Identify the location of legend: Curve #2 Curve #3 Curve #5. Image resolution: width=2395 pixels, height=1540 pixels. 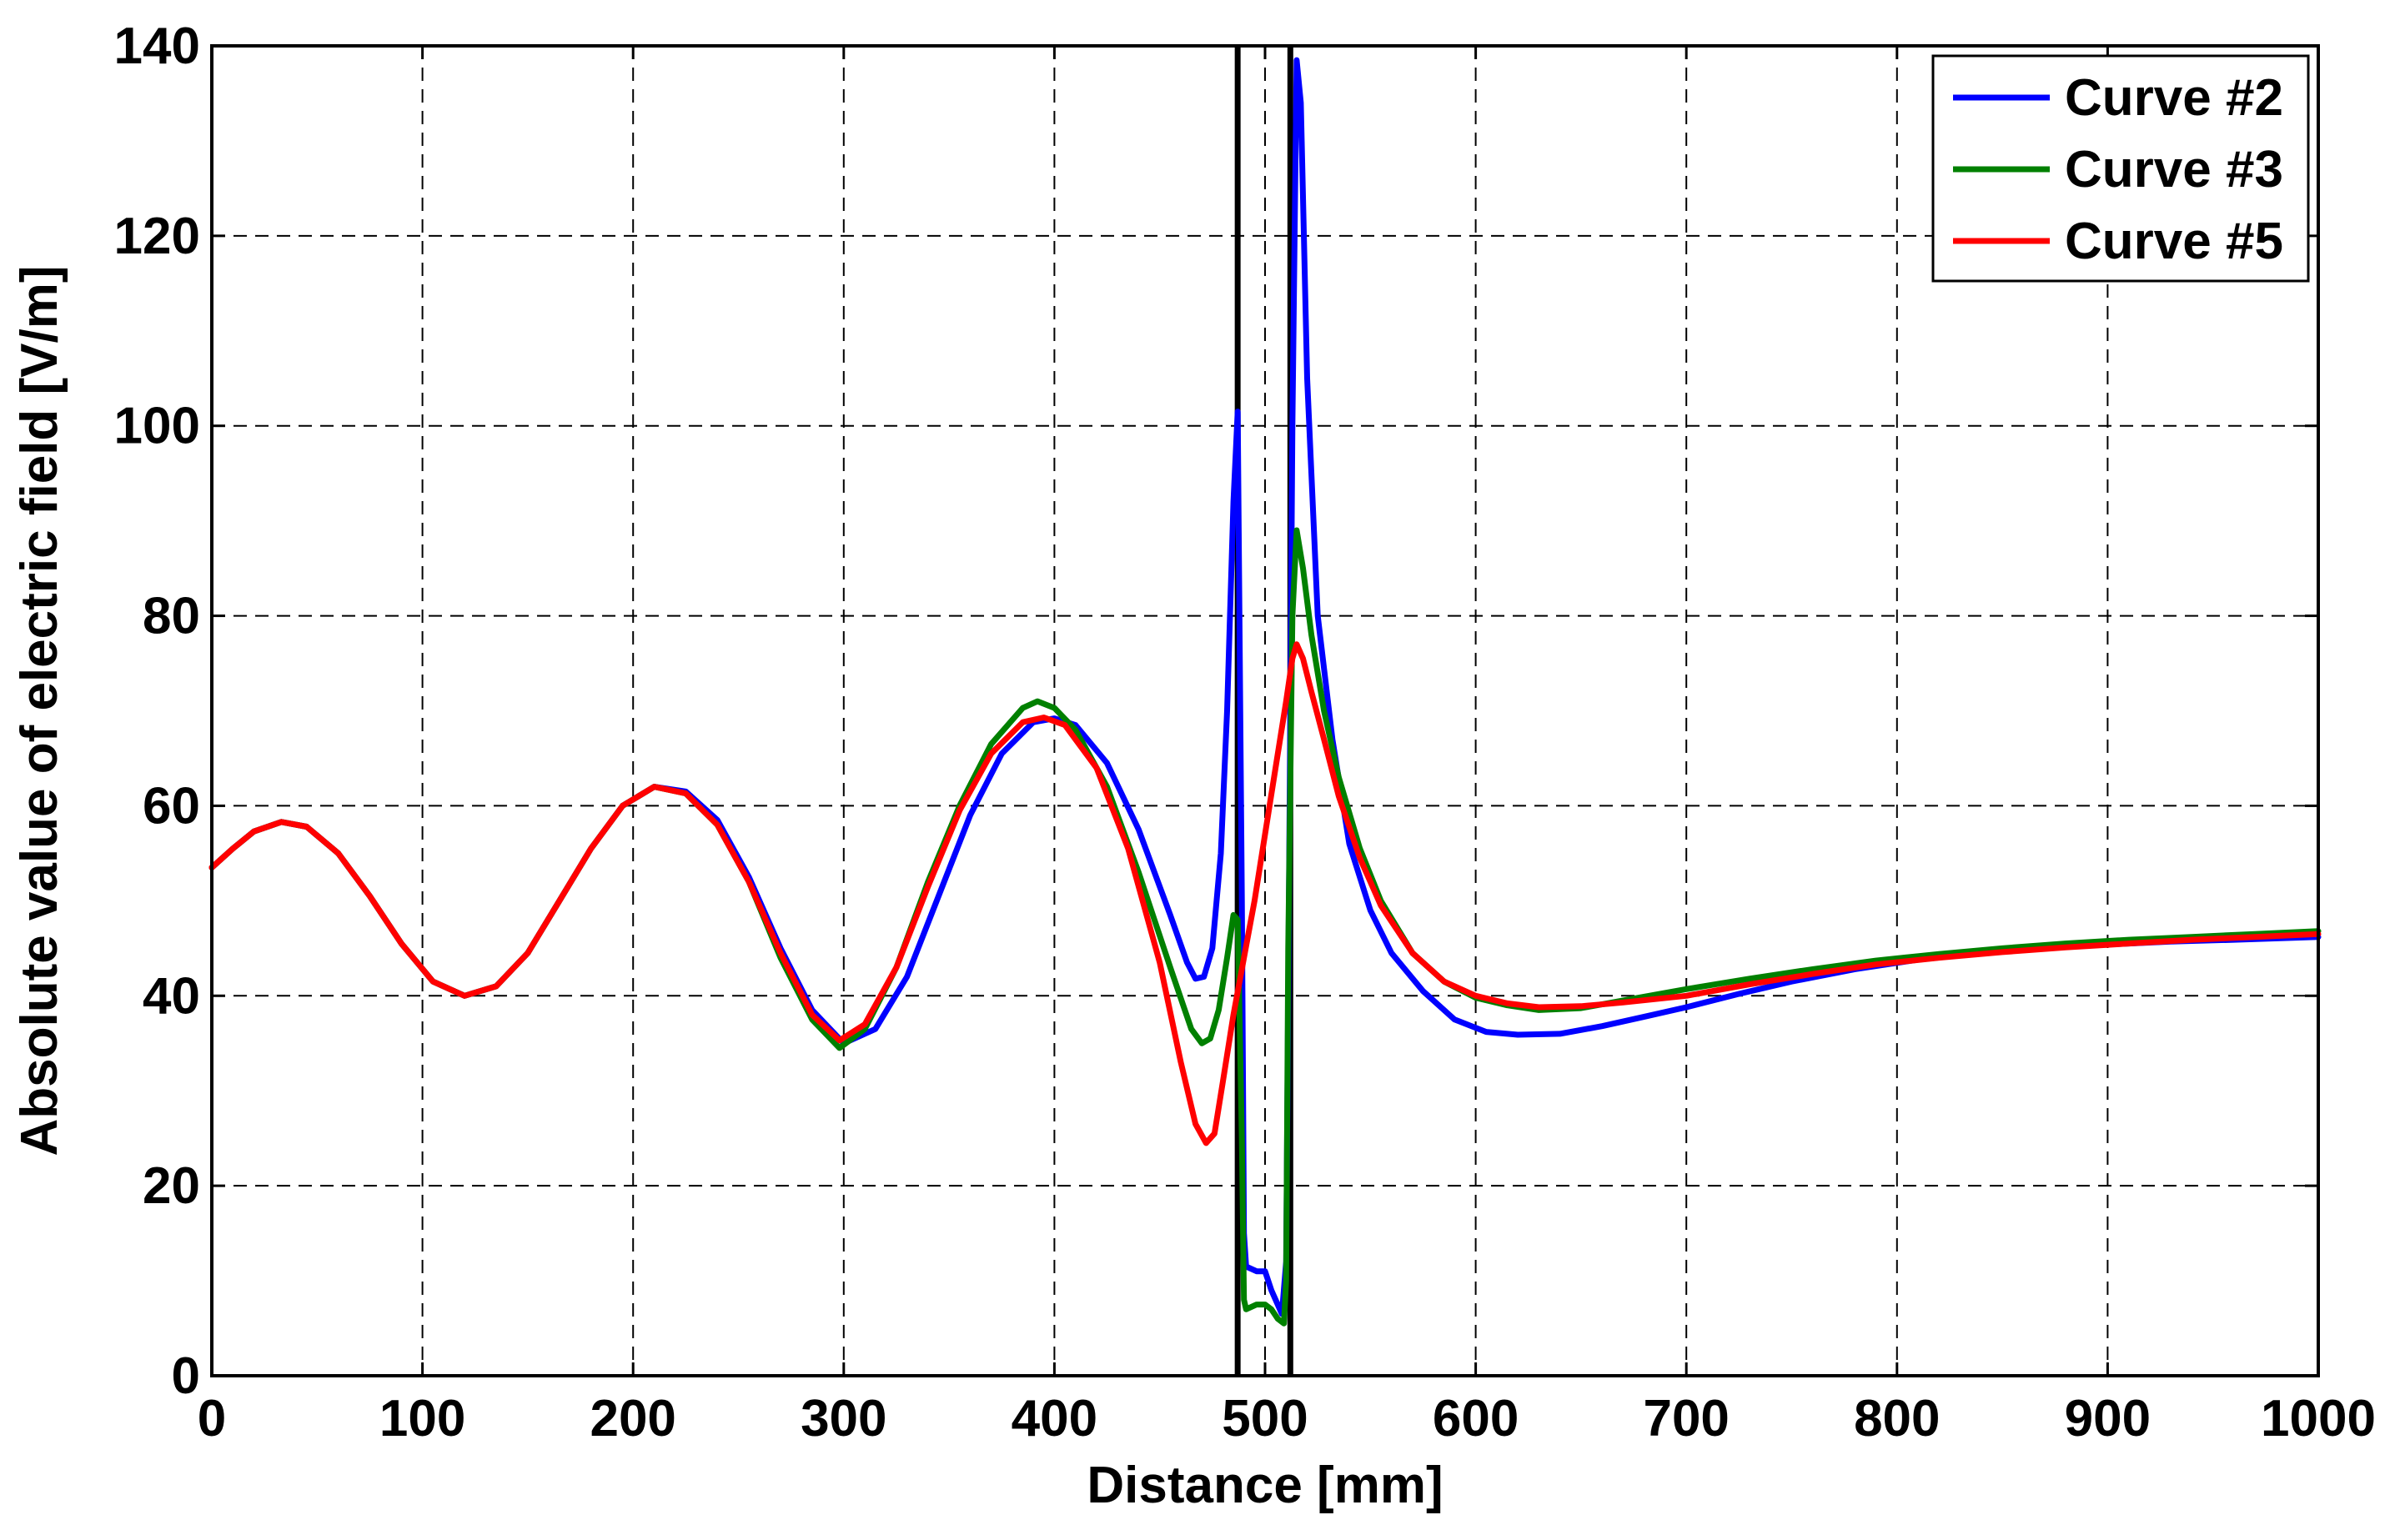
(2120, 169).